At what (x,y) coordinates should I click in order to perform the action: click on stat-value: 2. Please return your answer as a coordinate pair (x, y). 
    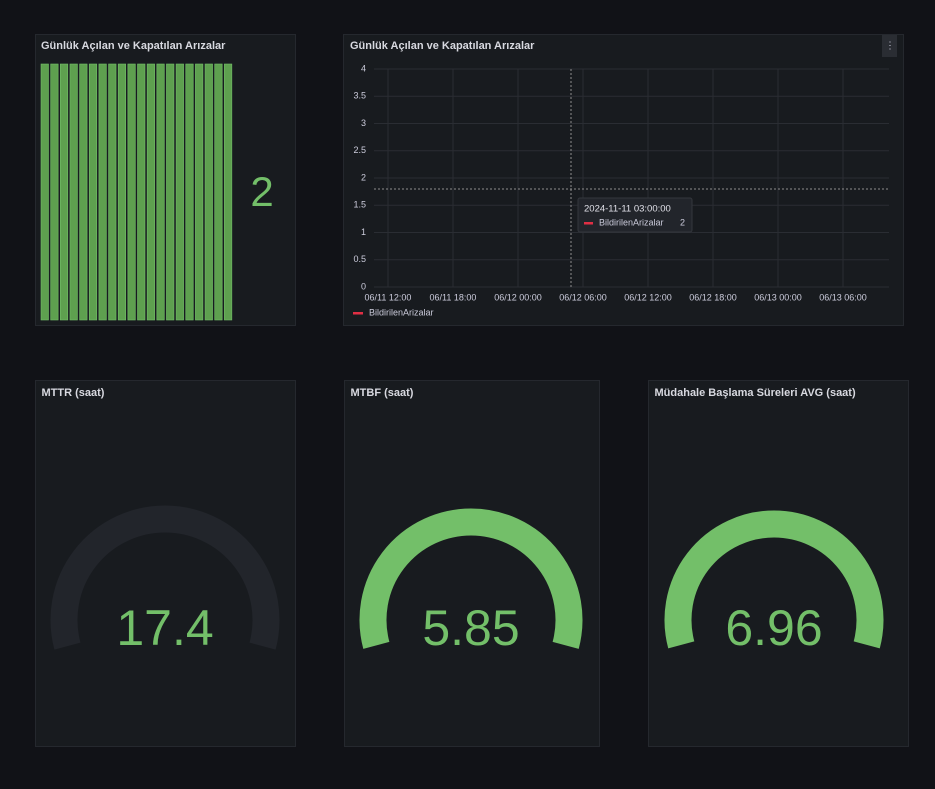
    Looking at the image, I should click on (261, 191).